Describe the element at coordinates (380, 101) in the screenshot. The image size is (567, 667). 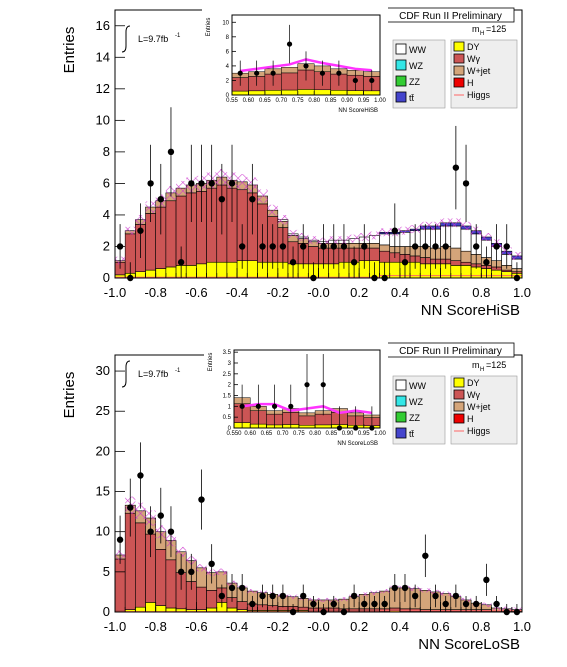
I see `inset-x-tick-label: 1.00` at that location.